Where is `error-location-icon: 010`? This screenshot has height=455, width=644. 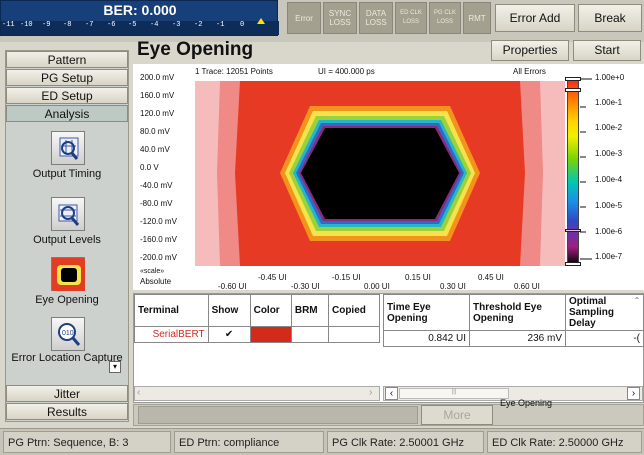
error-location-icon: 010 is located at coordinates (69, 334).